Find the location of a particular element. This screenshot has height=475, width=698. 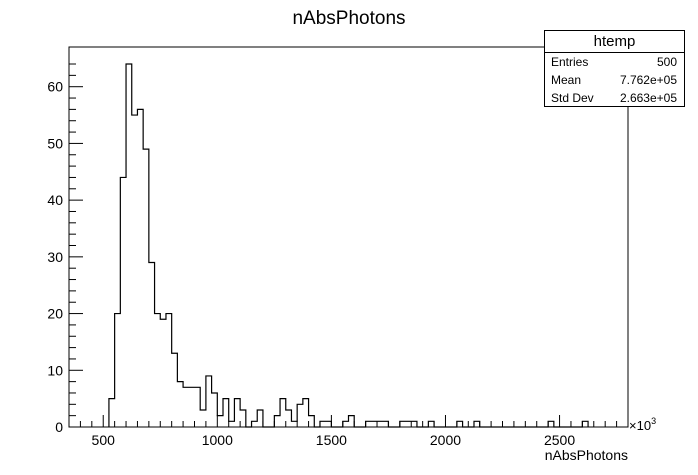

y-axis: 0 10 20 30 40 50 60 is located at coordinates (65, 249).